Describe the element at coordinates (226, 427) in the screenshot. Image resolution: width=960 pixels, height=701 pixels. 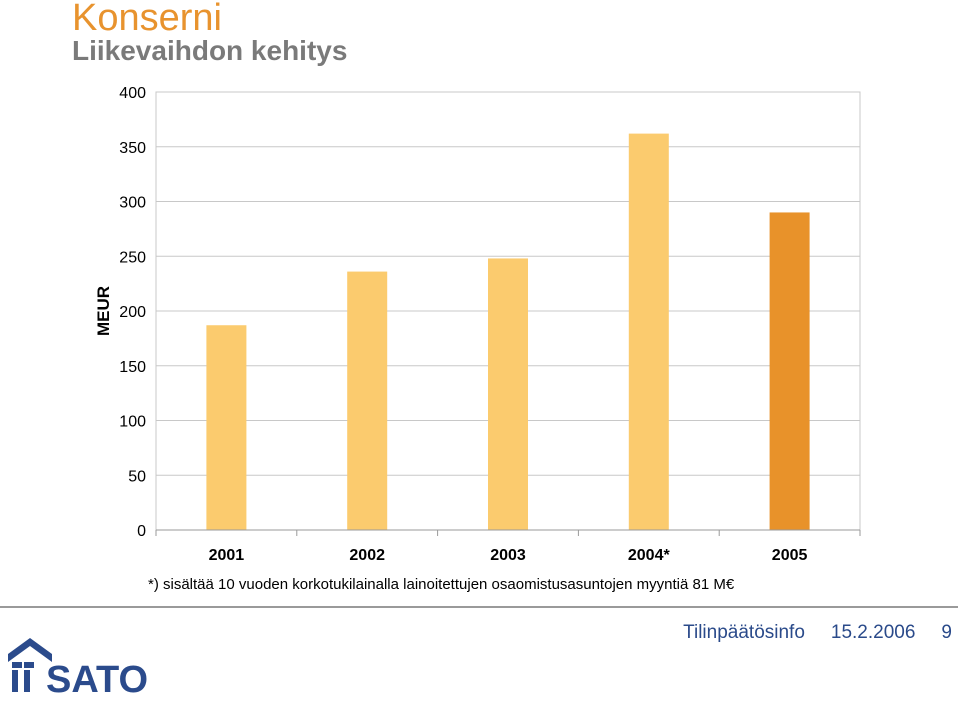
I see `bar-2001` at that location.